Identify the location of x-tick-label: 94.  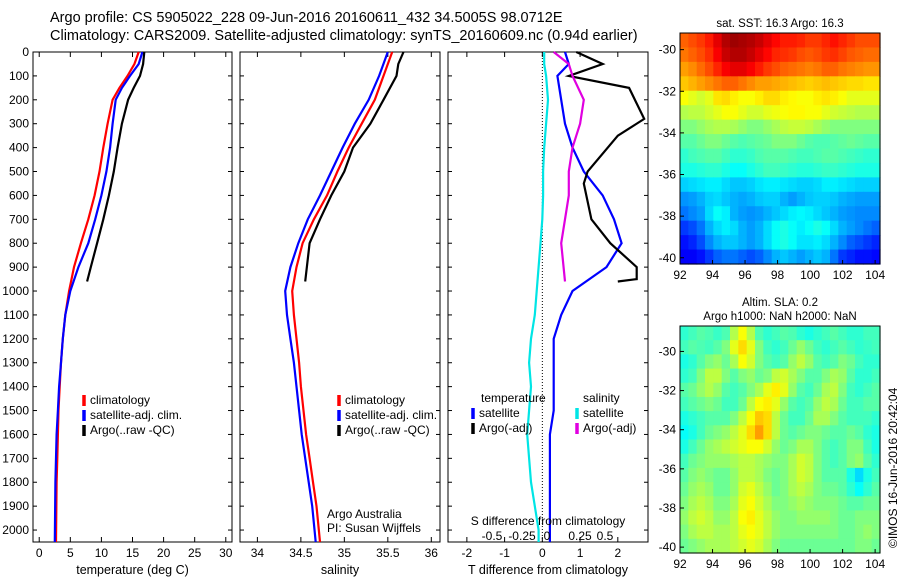
(713, 564).